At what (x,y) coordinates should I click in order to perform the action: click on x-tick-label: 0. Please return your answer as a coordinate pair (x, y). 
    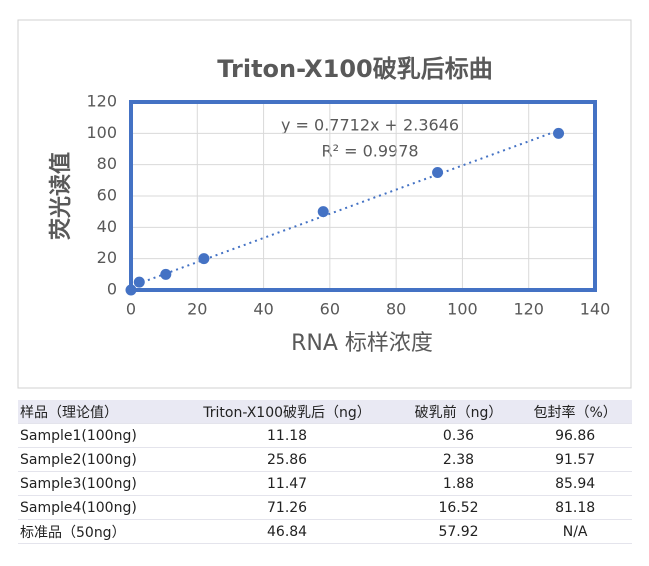
    Looking at the image, I should click on (131, 309).